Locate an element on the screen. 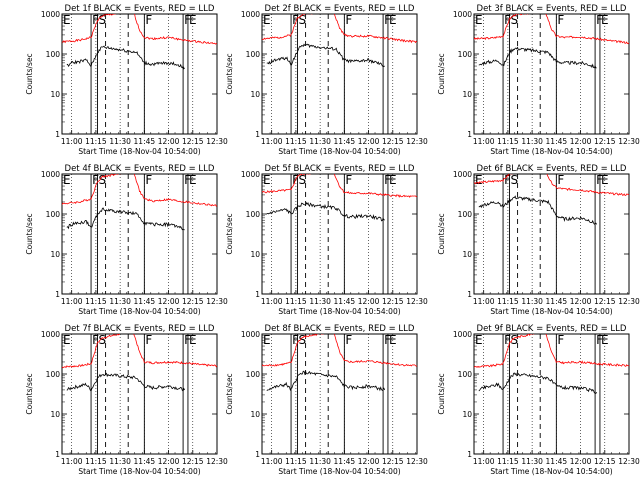  panel-title: Det 4f BLACK = Events, RED = LLD is located at coordinates (140, 169).